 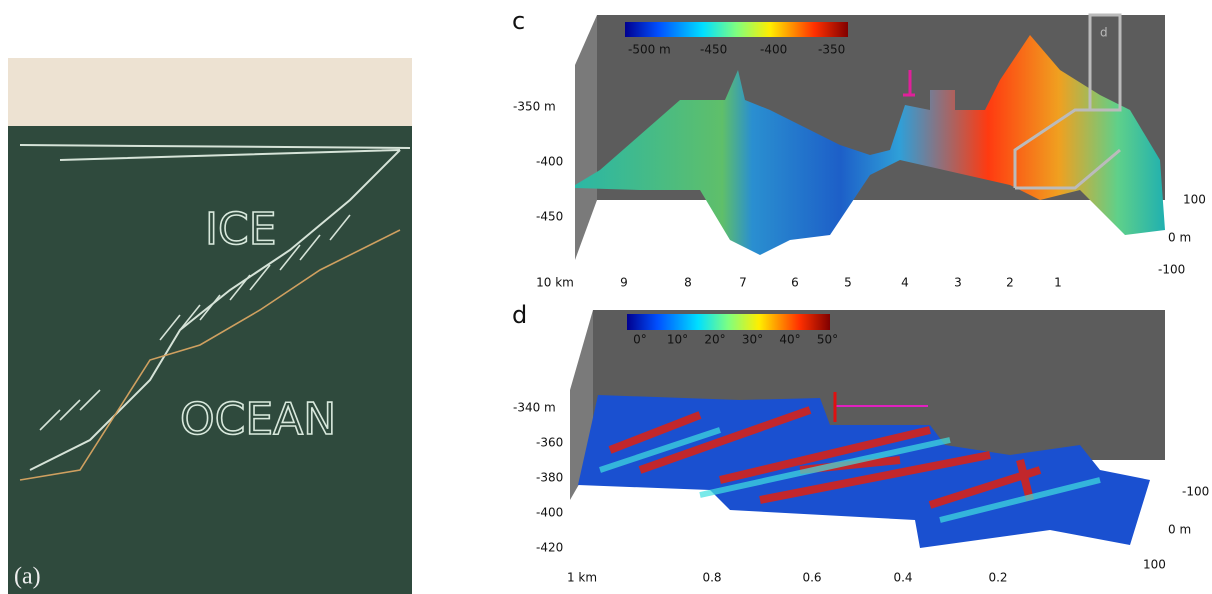 I want to click on hatching, so click(x=195, y=322).